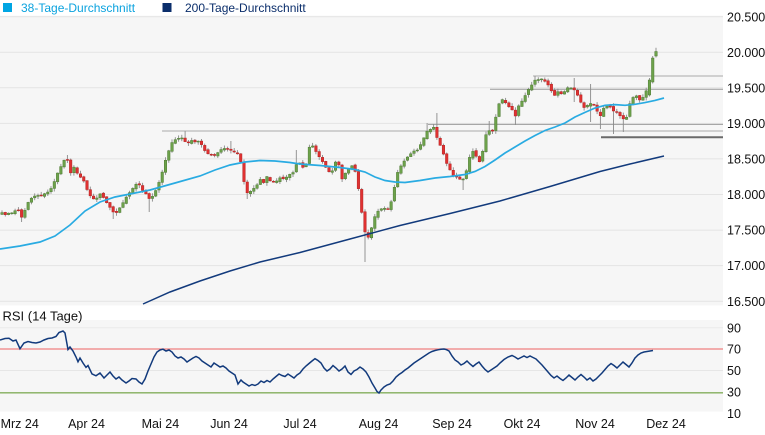 This screenshot has width=765, height=435. What do you see at coordinates (299, 423) in the screenshot?
I see `svg-text: Jul 24` at bounding box center [299, 423].